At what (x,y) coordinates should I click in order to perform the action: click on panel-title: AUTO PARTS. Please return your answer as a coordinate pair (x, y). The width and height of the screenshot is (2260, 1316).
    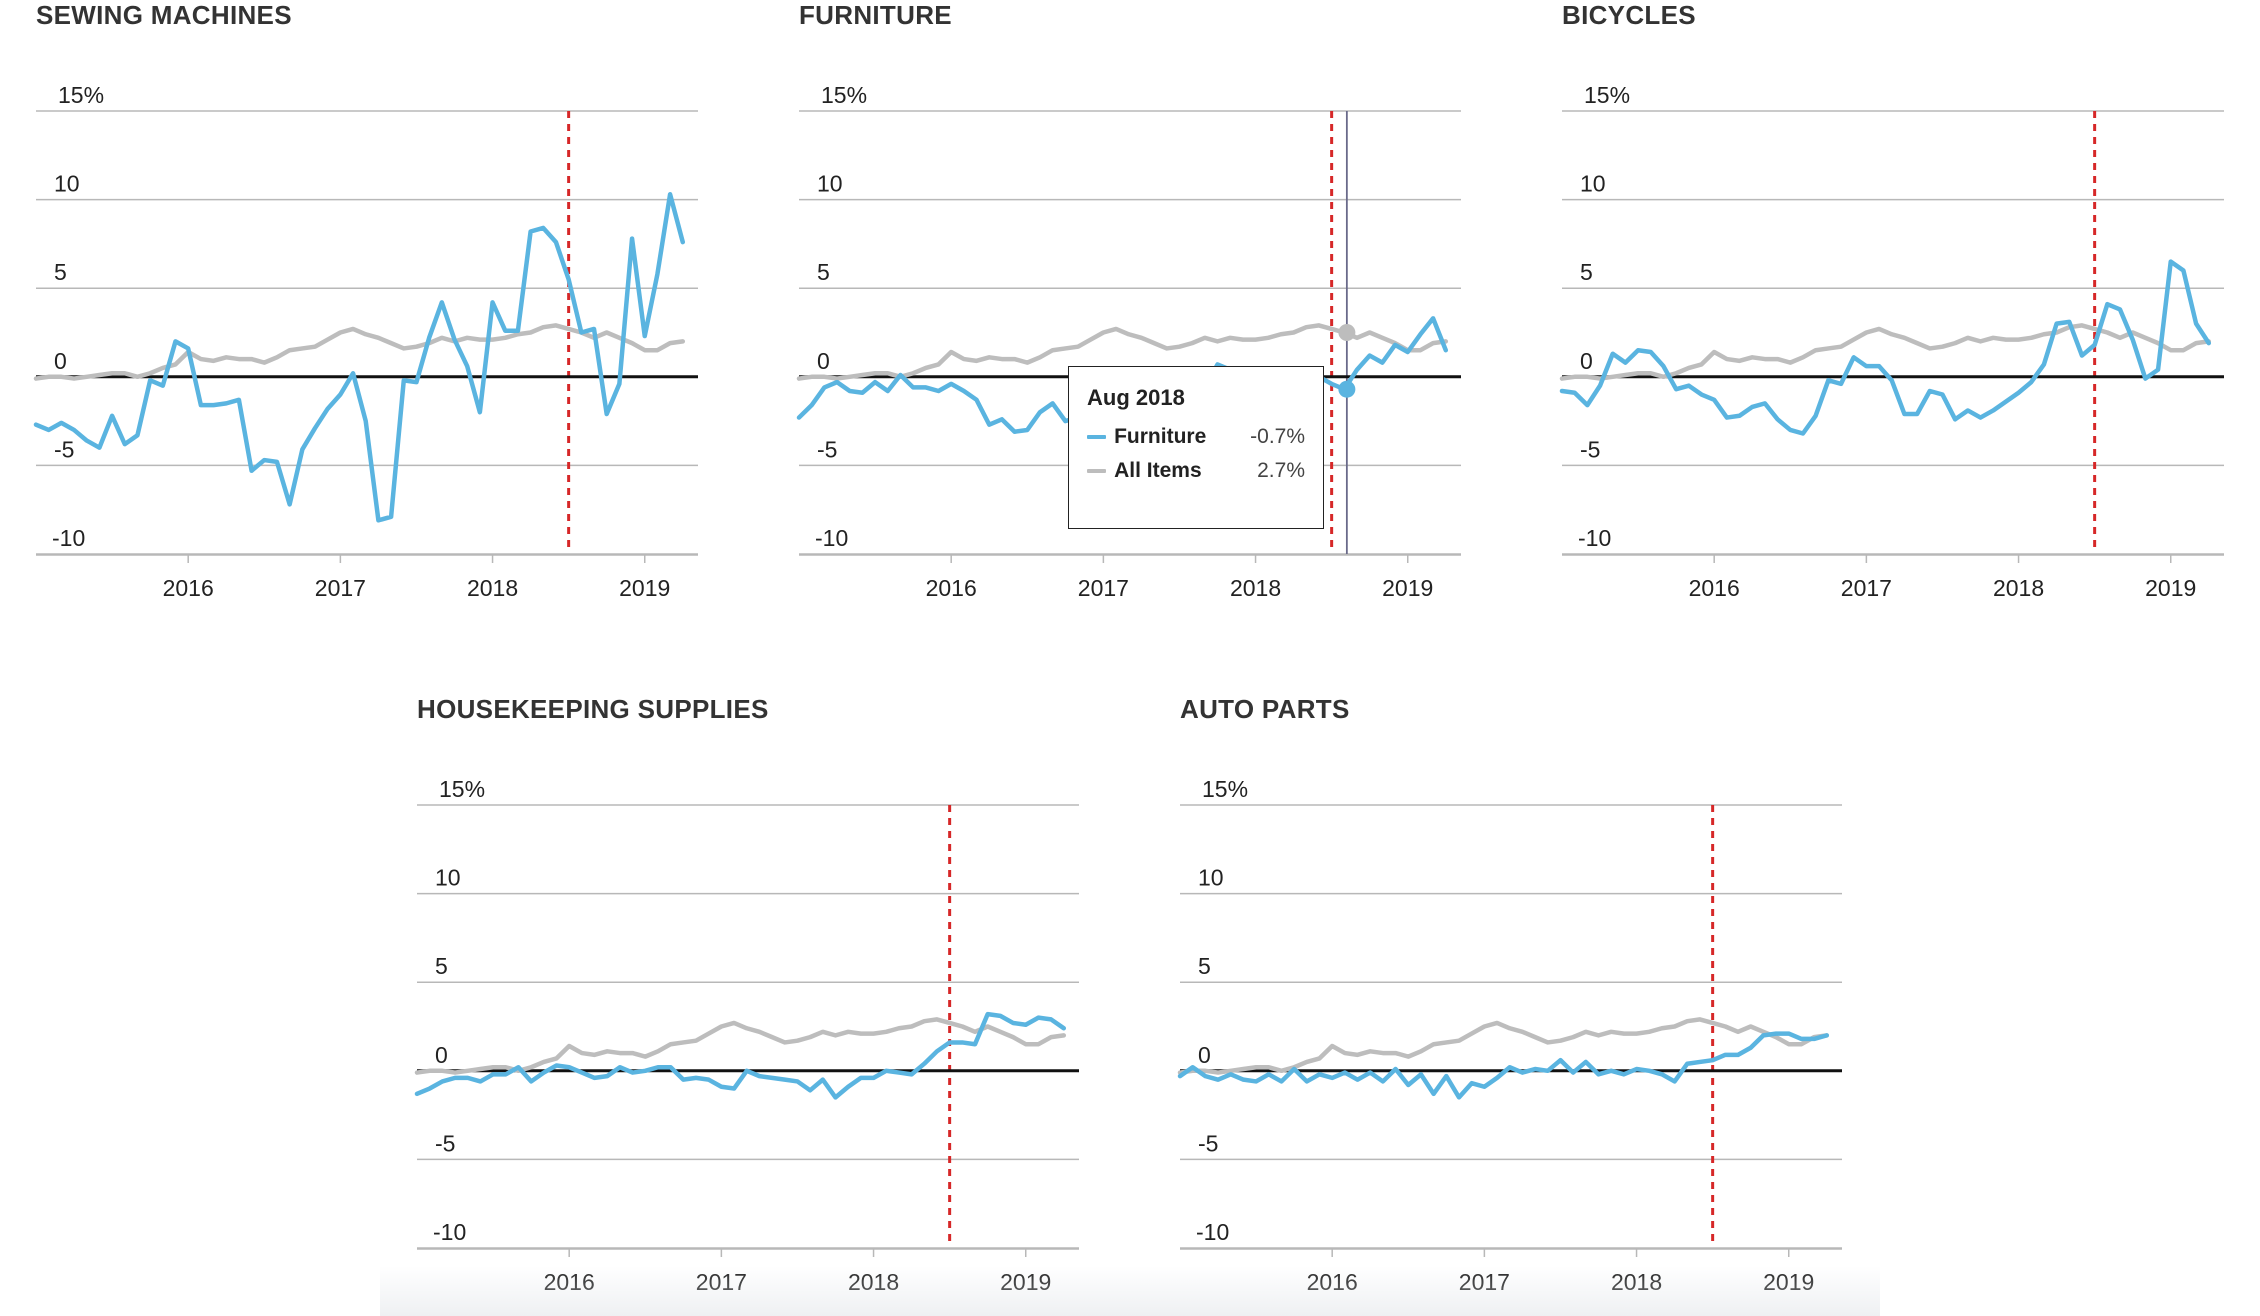
    Looking at the image, I should click on (1265, 709).